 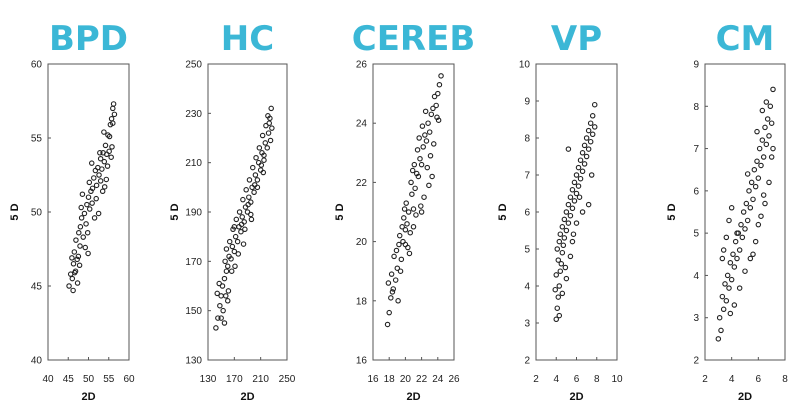 What do you see at coordinates (48, 379) in the screenshot?
I see `x-tick-label: 40` at bounding box center [48, 379].